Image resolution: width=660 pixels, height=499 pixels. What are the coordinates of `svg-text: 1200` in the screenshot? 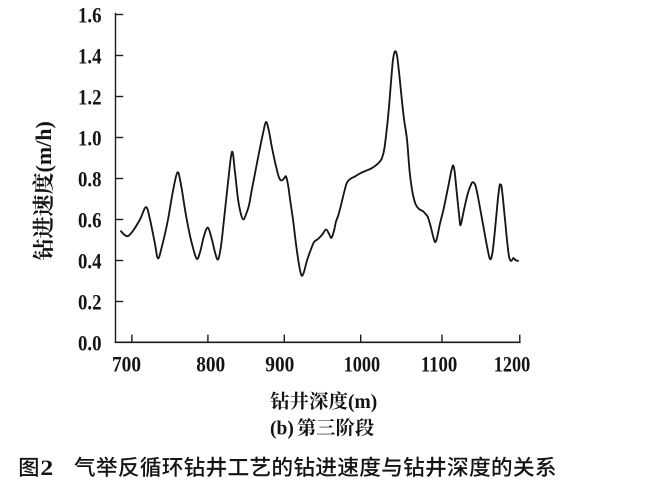 It's located at (512, 364).